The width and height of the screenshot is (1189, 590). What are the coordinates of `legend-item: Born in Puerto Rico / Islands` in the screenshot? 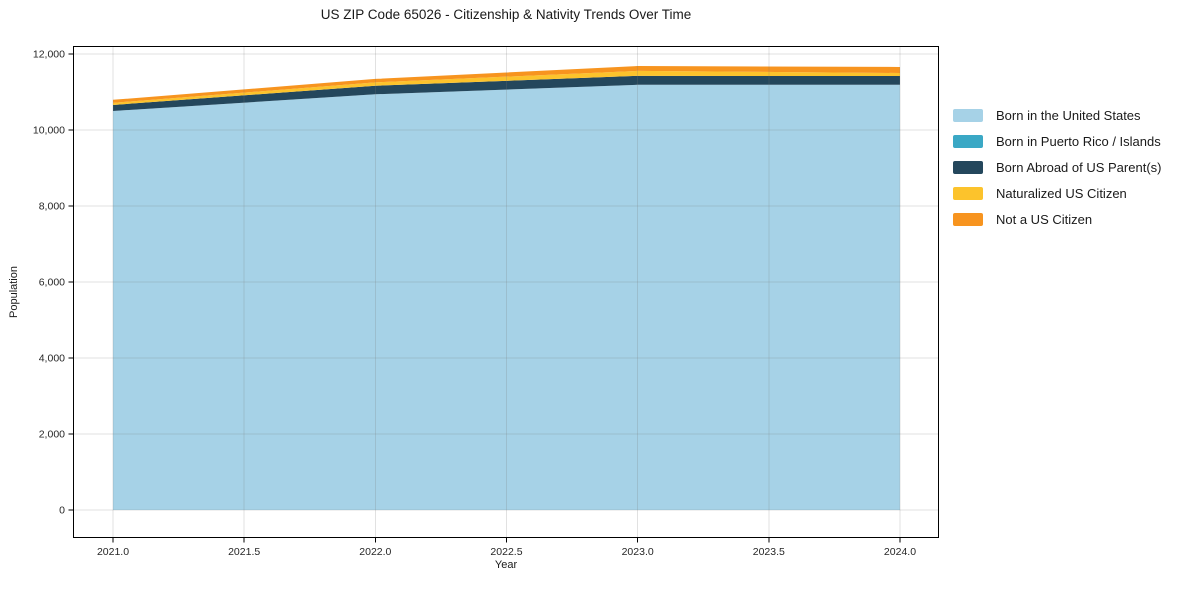 It's located at (1057, 141).